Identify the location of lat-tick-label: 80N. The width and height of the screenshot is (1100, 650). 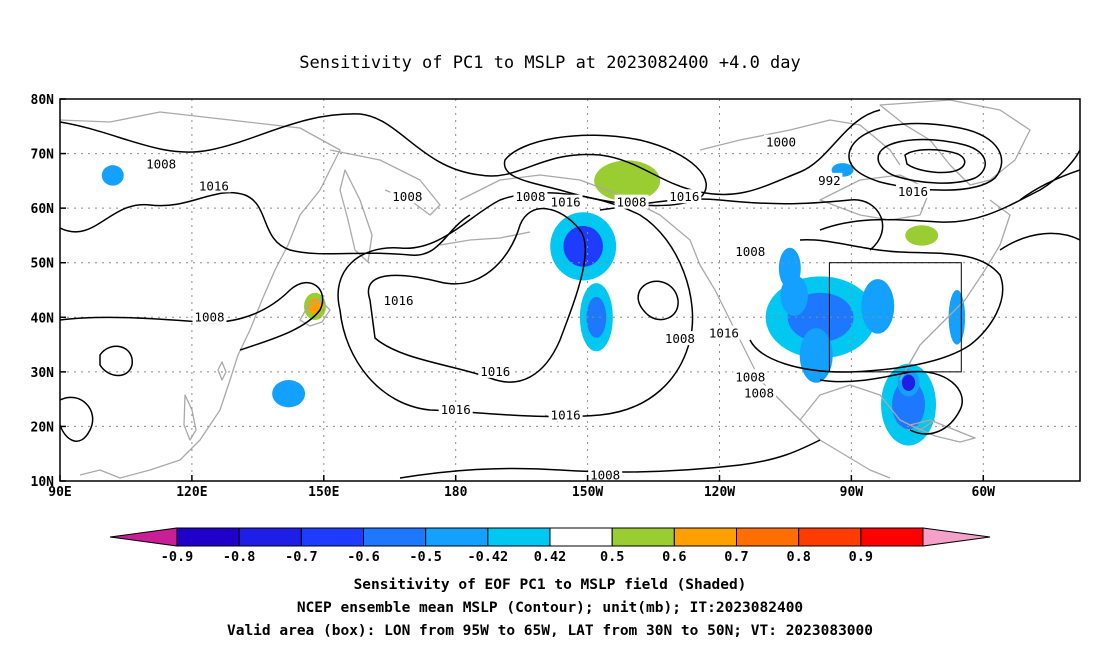
(43, 100).